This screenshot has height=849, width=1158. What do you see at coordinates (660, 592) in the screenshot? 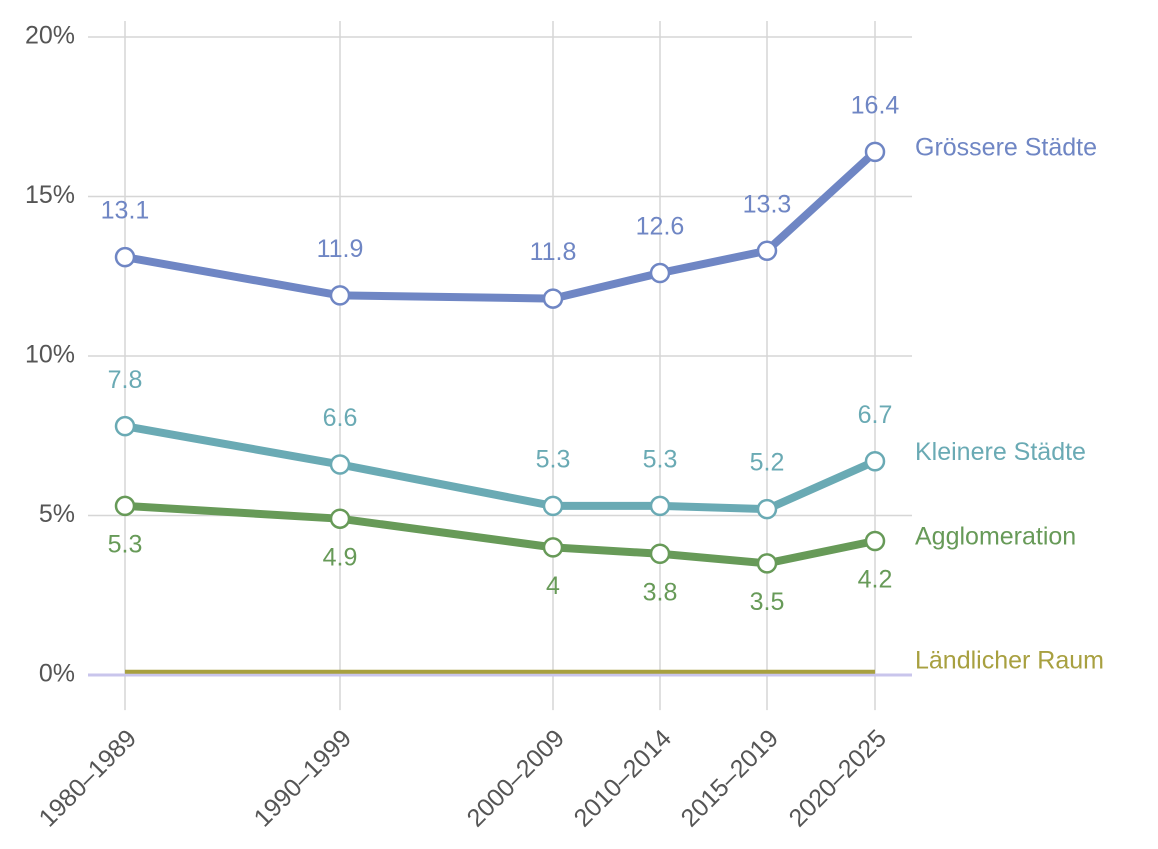
I see `data-label: 3.8` at bounding box center [660, 592].